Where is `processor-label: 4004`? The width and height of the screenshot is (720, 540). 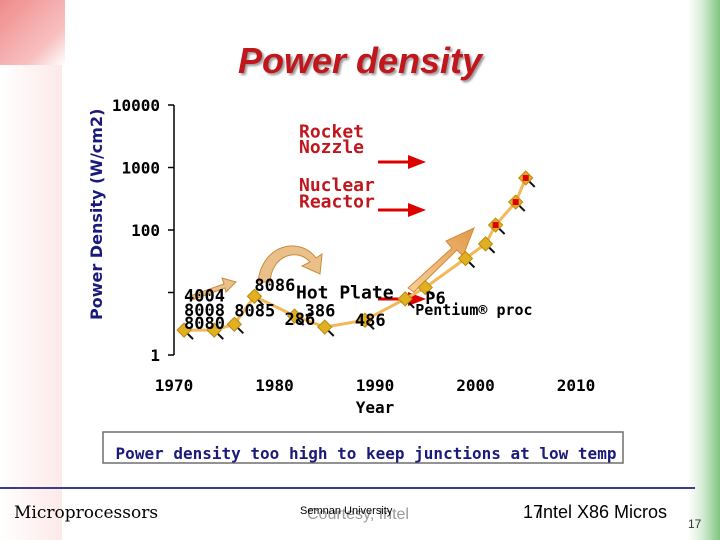 processor-label: 4004 is located at coordinates (204, 296).